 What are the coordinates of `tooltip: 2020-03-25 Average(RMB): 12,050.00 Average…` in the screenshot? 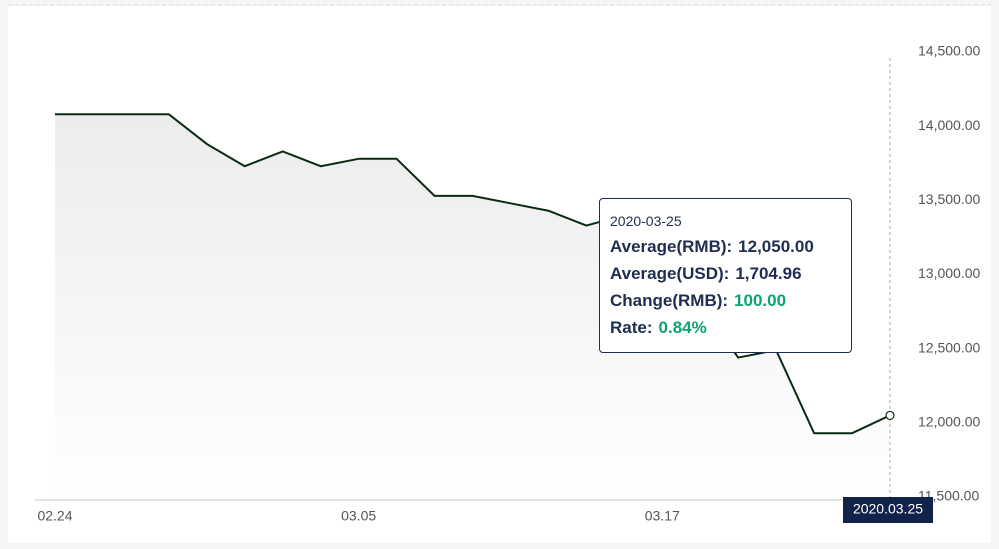 It's located at (725, 275).